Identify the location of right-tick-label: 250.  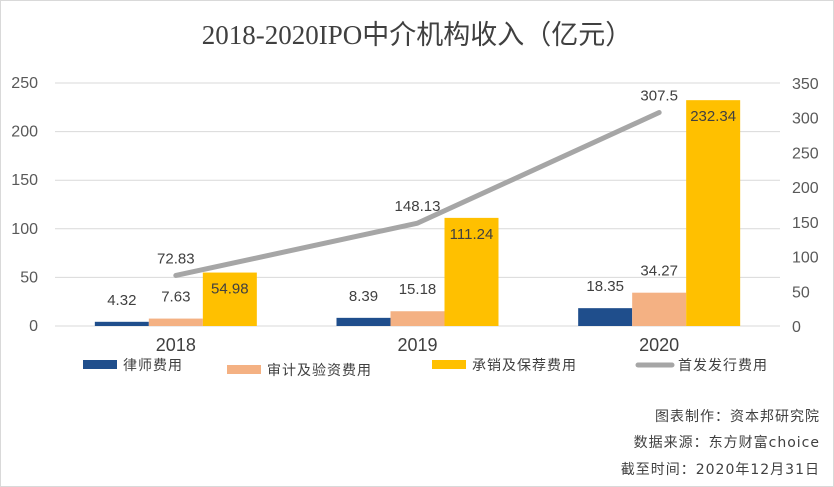
(805, 153).